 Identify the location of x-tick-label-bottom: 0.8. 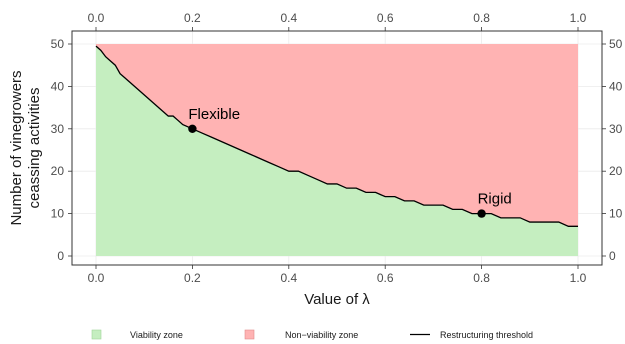
(481, 278).